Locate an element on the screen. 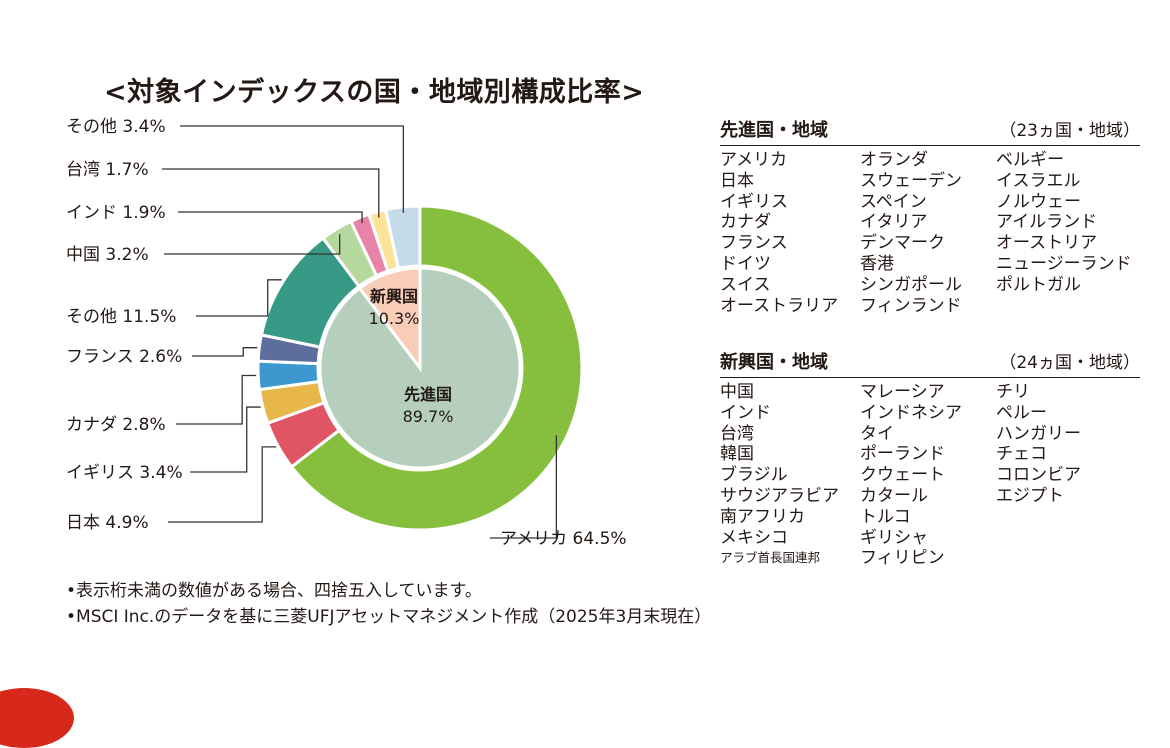  developed-country-item: スイス is located at coordinates (745, 284).